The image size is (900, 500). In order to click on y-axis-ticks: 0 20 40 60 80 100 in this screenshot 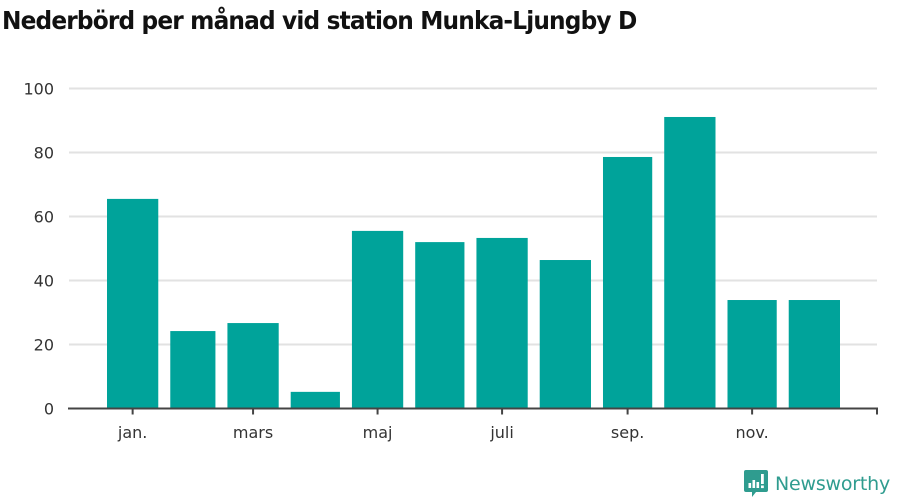, I will do `click(38, 249)`.